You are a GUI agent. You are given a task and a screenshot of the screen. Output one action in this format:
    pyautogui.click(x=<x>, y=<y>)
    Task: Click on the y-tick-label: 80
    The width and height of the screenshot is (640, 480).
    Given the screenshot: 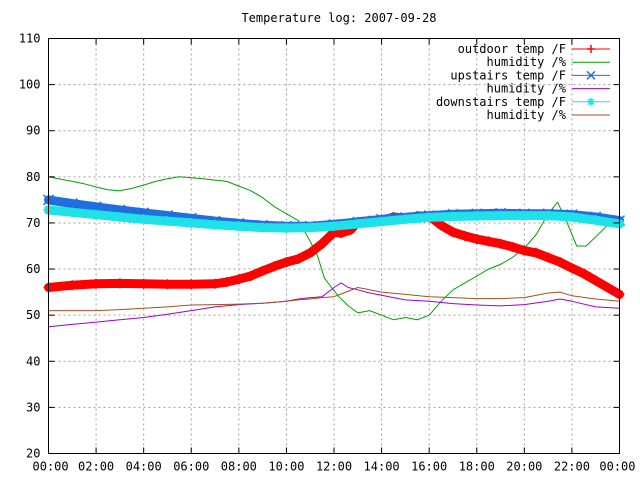 What is the action you would take?
    pyautogui.click(x=33, y=177)
    